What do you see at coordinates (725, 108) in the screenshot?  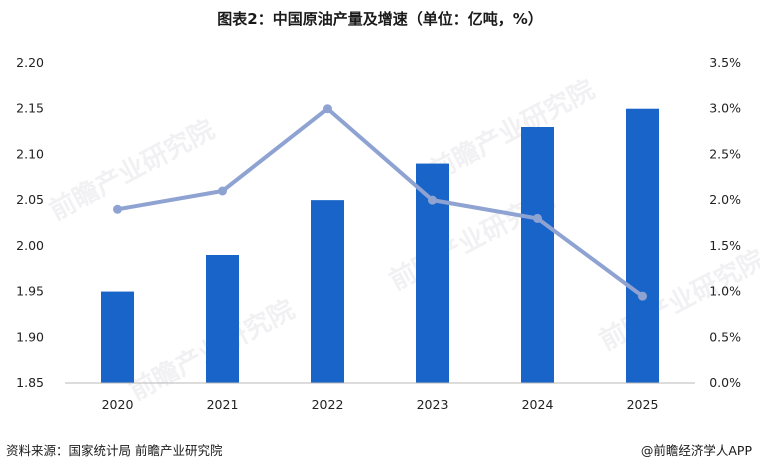 I see `right-tick-label: 3.0%` at bounding box center [725, 108].